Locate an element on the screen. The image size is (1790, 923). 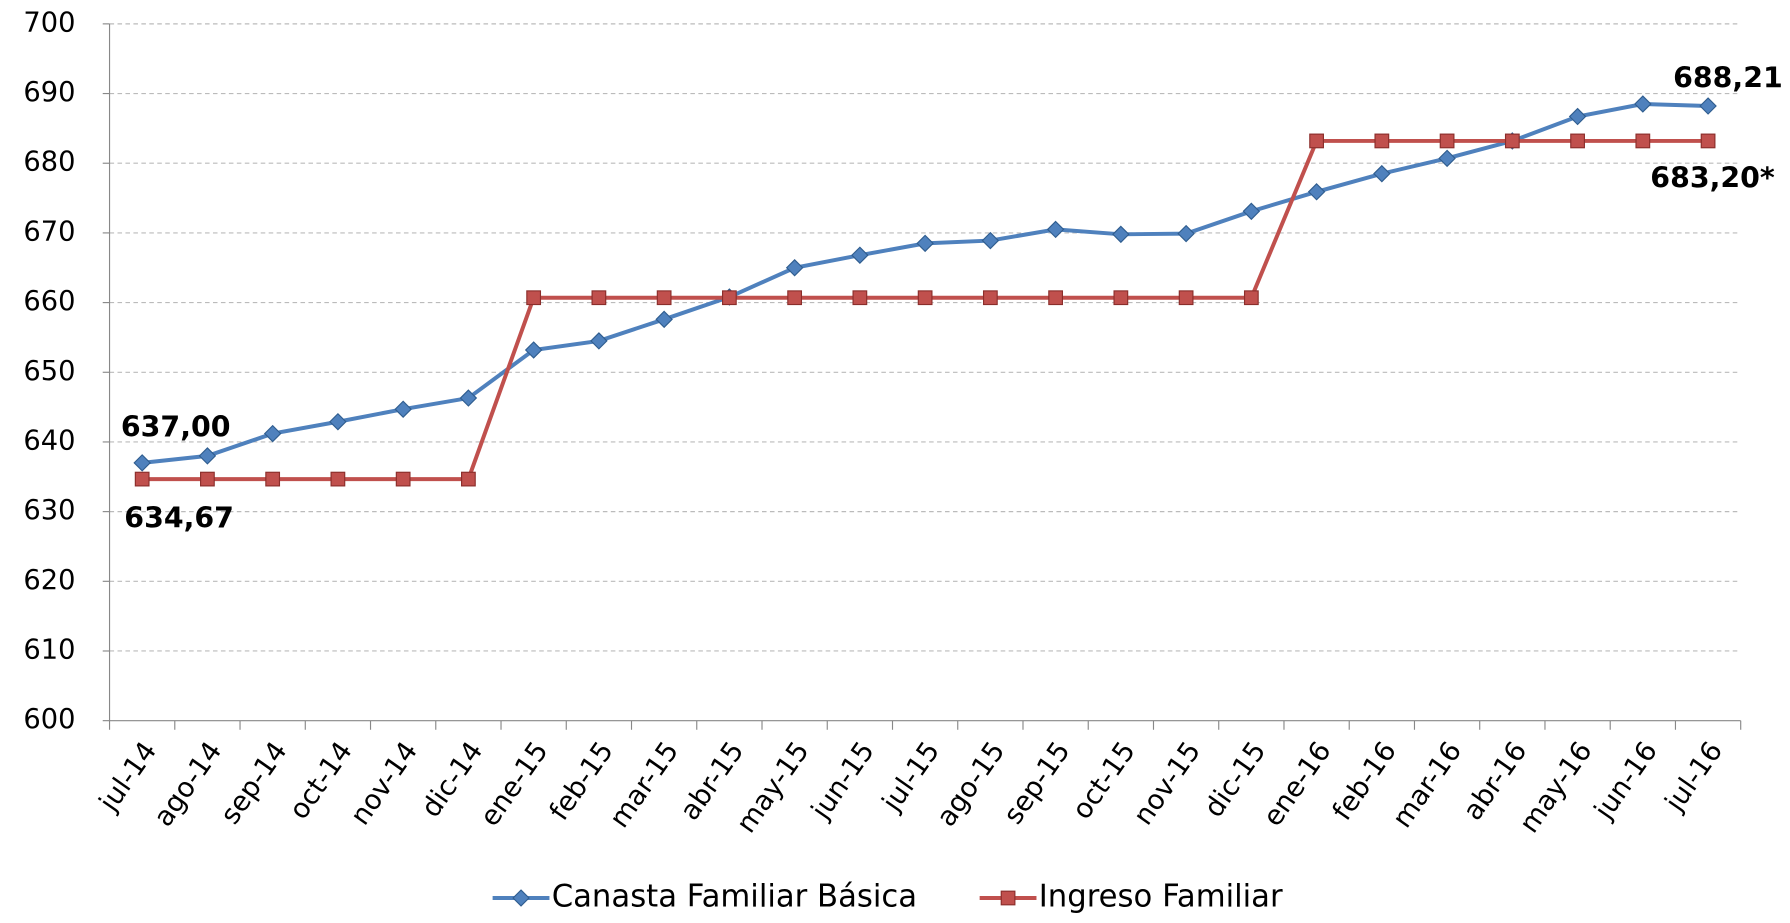
annotation: 683,20* is located at coordinates (1712, 178).